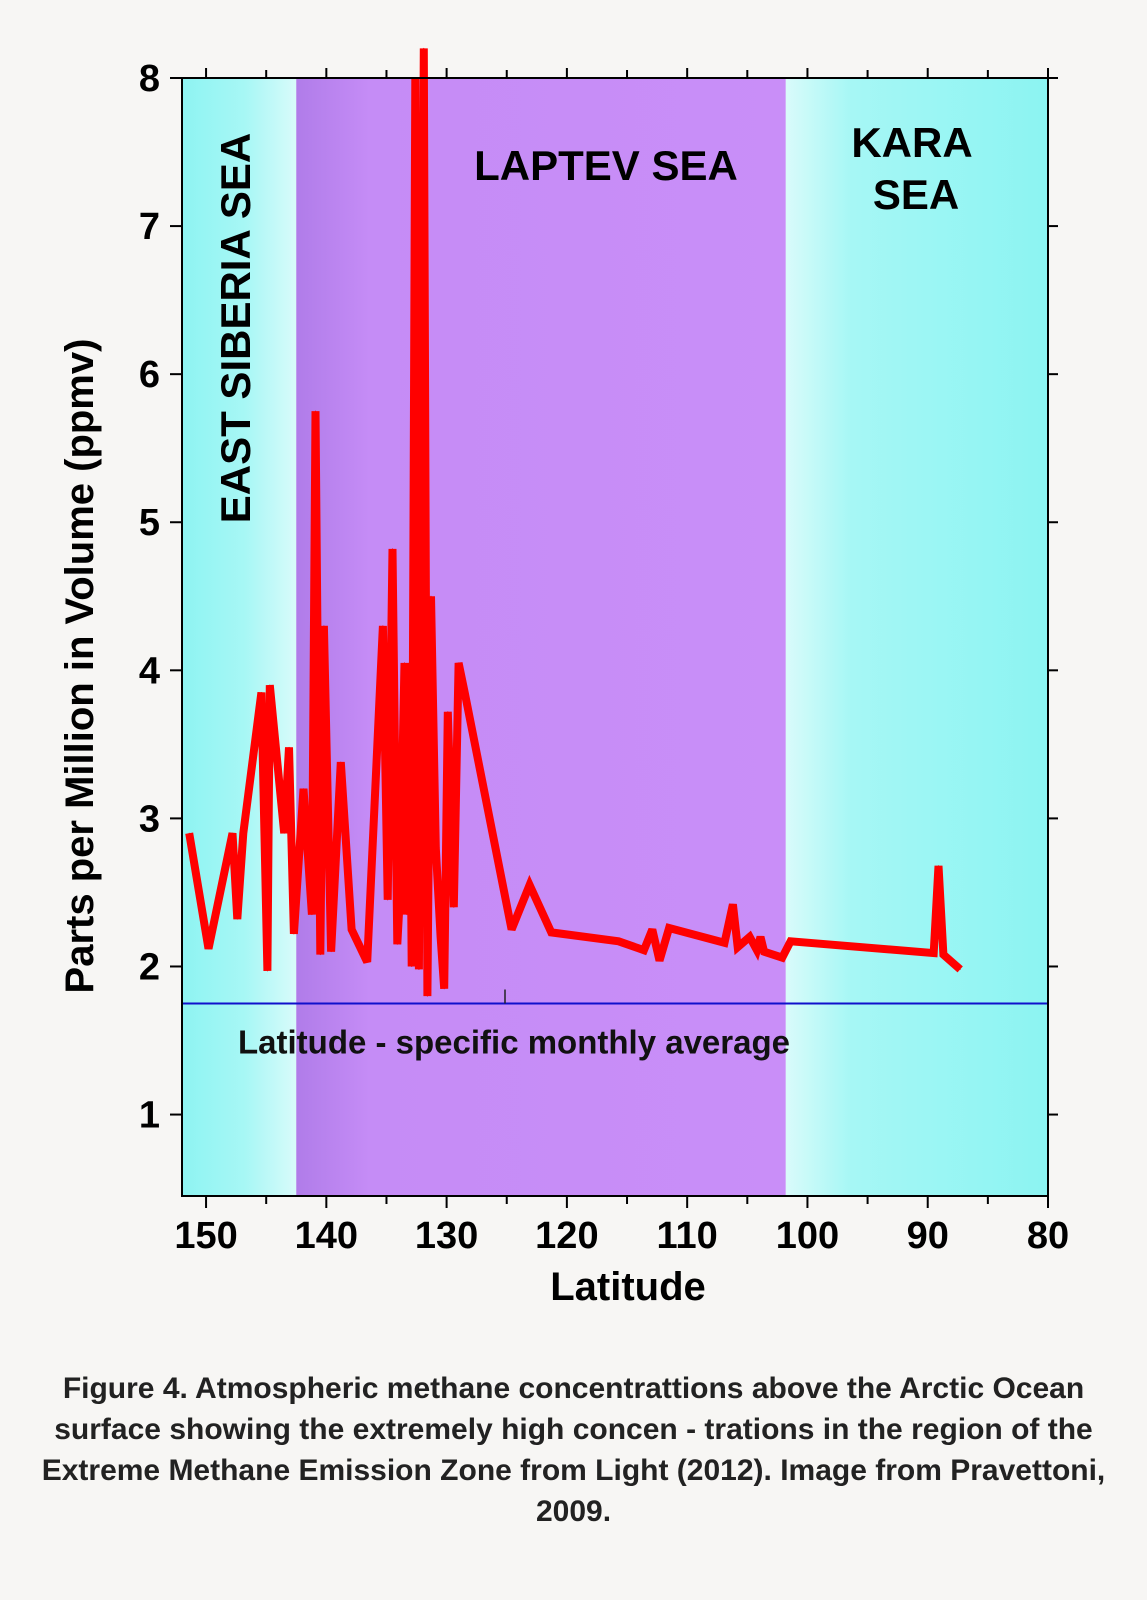  What do you see at coordinates (149, 671) in the screenshot?
I see `y-tick-label: 4` at bounding box center [149, 671].